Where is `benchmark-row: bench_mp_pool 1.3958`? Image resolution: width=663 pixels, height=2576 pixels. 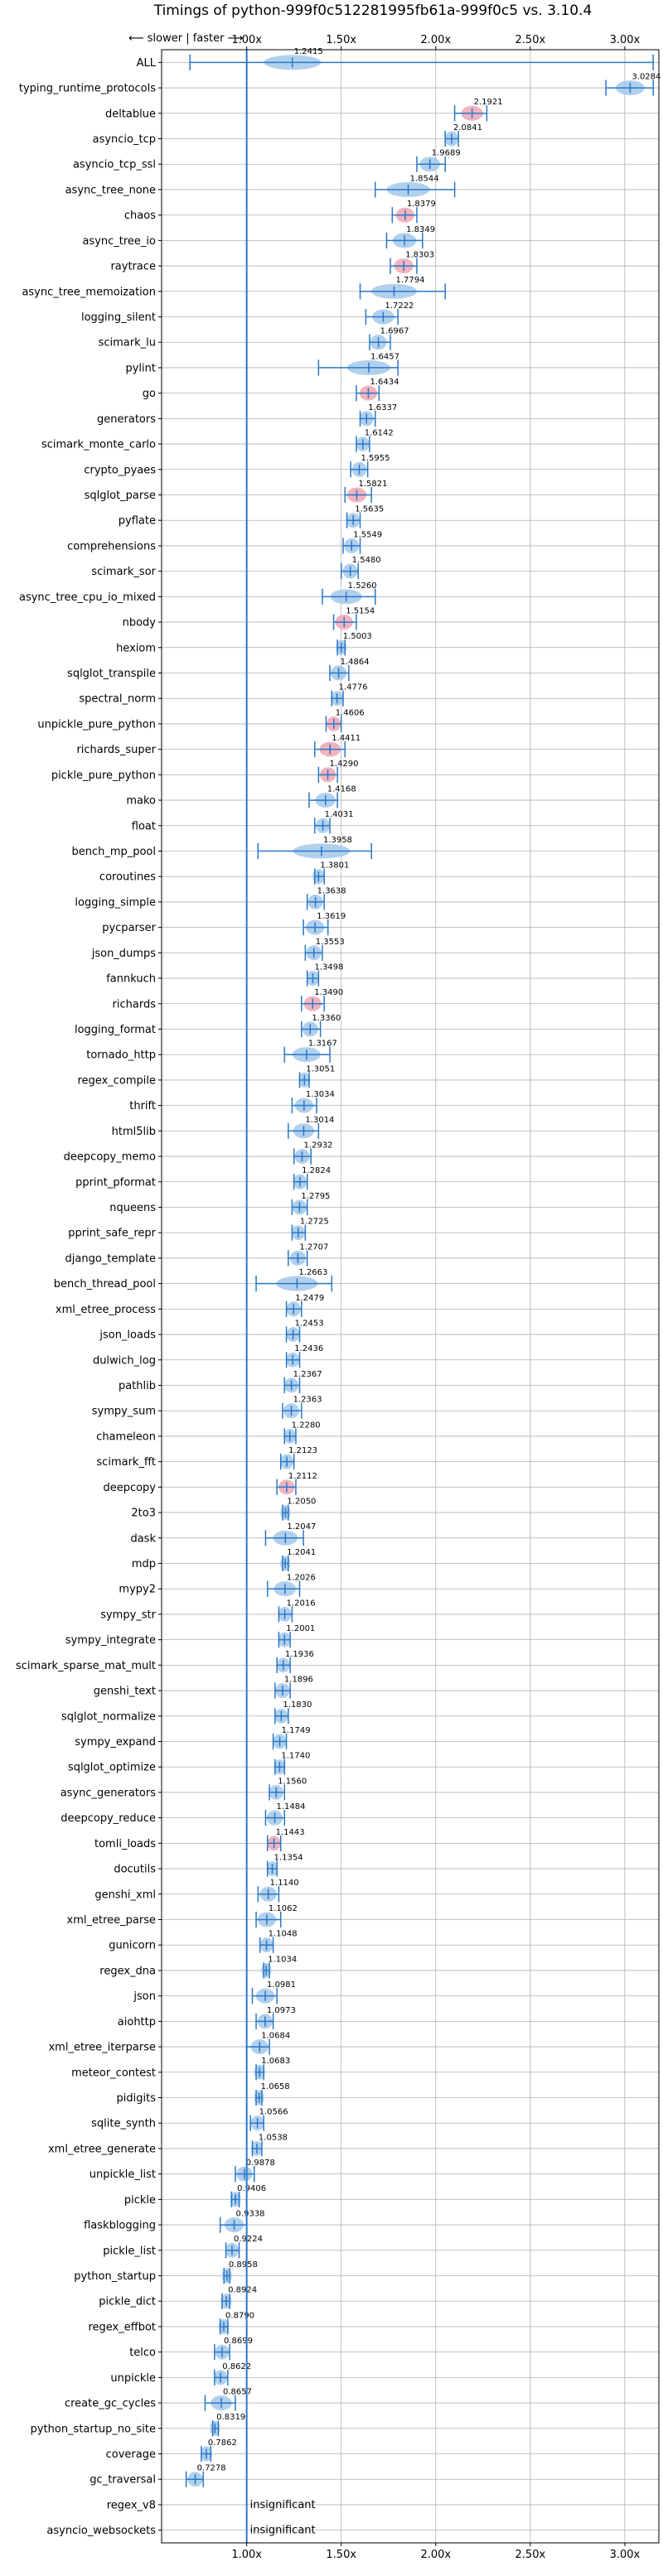
benchmark-row: bench_mp_pool 1.3958 is located at coordinates (365, 848).